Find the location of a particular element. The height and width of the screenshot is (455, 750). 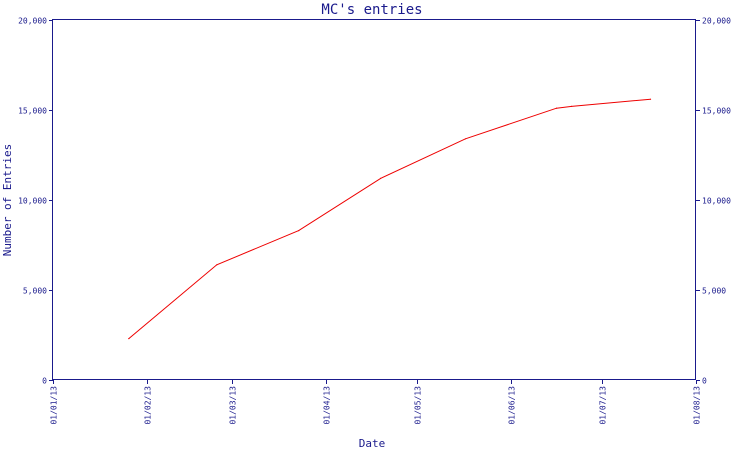

y-tick-label-left: 0 is located at coordinates (44, 381).